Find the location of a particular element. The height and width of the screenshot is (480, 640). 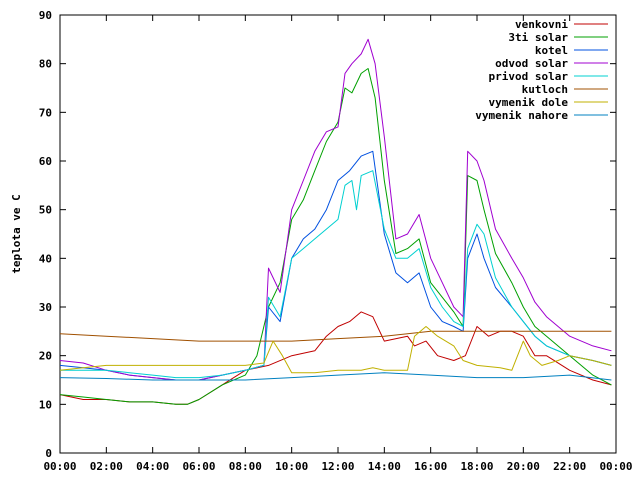

series-line-vymenik-dole is located at coordinates (335, 350).